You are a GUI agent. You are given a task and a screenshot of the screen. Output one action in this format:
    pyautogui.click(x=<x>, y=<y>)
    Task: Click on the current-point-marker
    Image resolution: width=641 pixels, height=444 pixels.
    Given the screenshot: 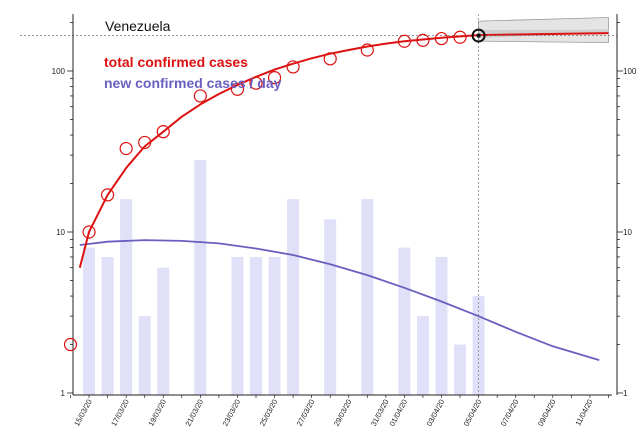 What is the action you would take?
    pyautogui.click(x=478, y=35)
    